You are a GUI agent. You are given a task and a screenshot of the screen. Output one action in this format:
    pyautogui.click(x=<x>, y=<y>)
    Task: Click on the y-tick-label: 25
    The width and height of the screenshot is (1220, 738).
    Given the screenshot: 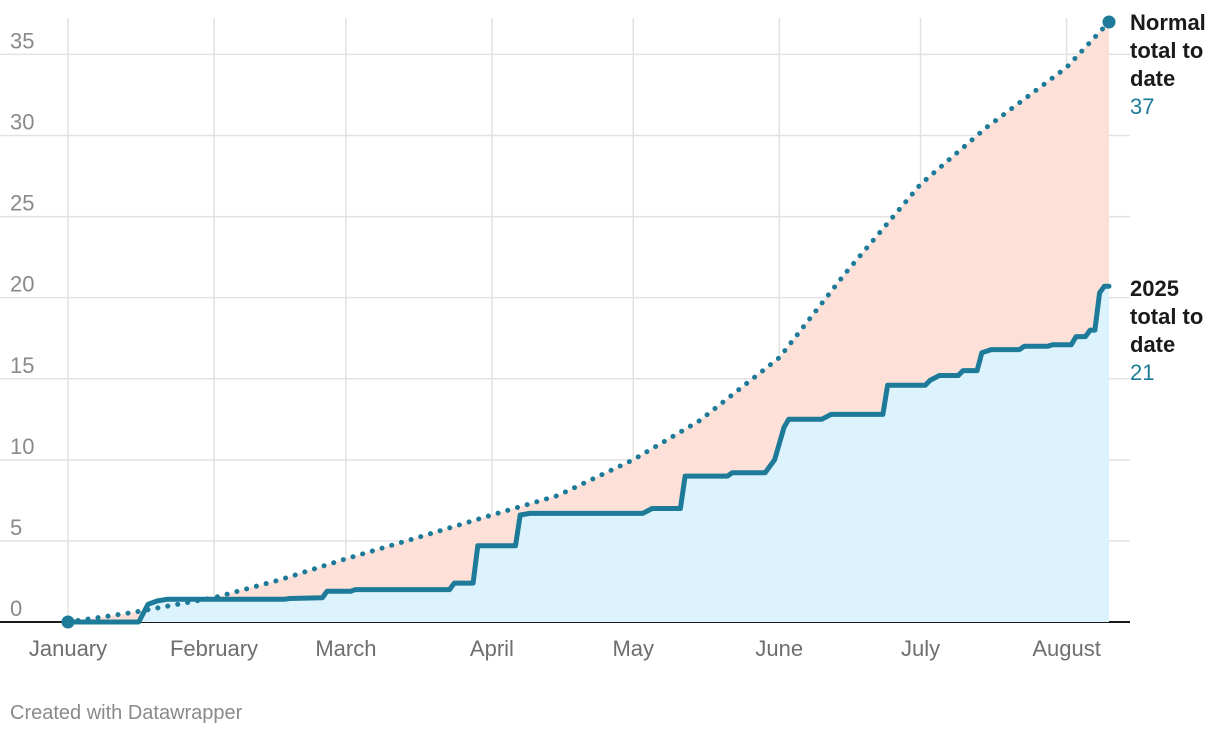 What is the action you would take?
    pyautogui.click(x=22, y=203)
    